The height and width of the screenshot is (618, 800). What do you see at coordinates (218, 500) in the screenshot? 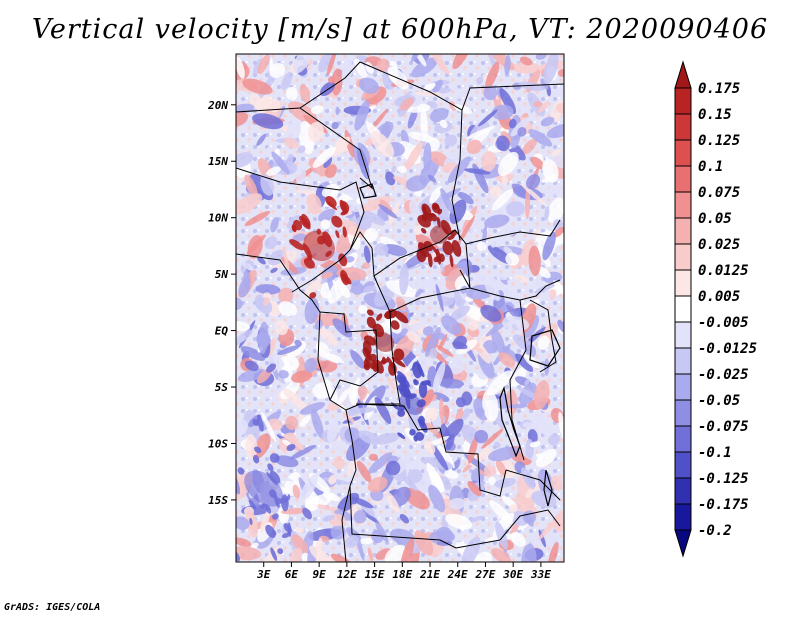
I see `lat-tick-label-7: 15S` at bounding box center [218, 500].